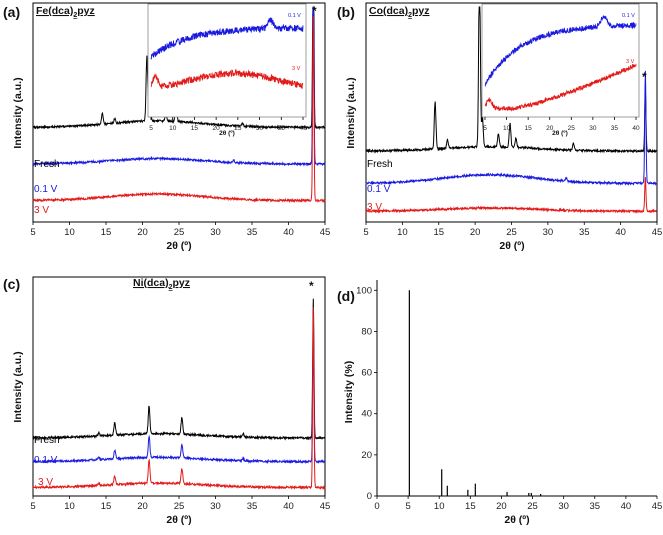 The width and height of the screenshot is (663, 535). What do you see at coordinates (366, 393) in the screenshot?
I see `panel-d-yticks: 0 20 40 60 80 100` at bounding box center [366, 393].